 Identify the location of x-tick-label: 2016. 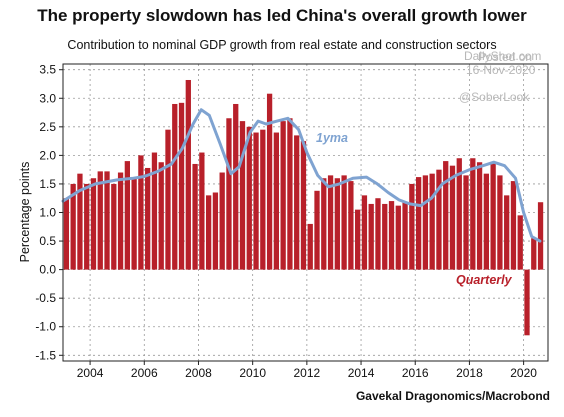
(415, 373).